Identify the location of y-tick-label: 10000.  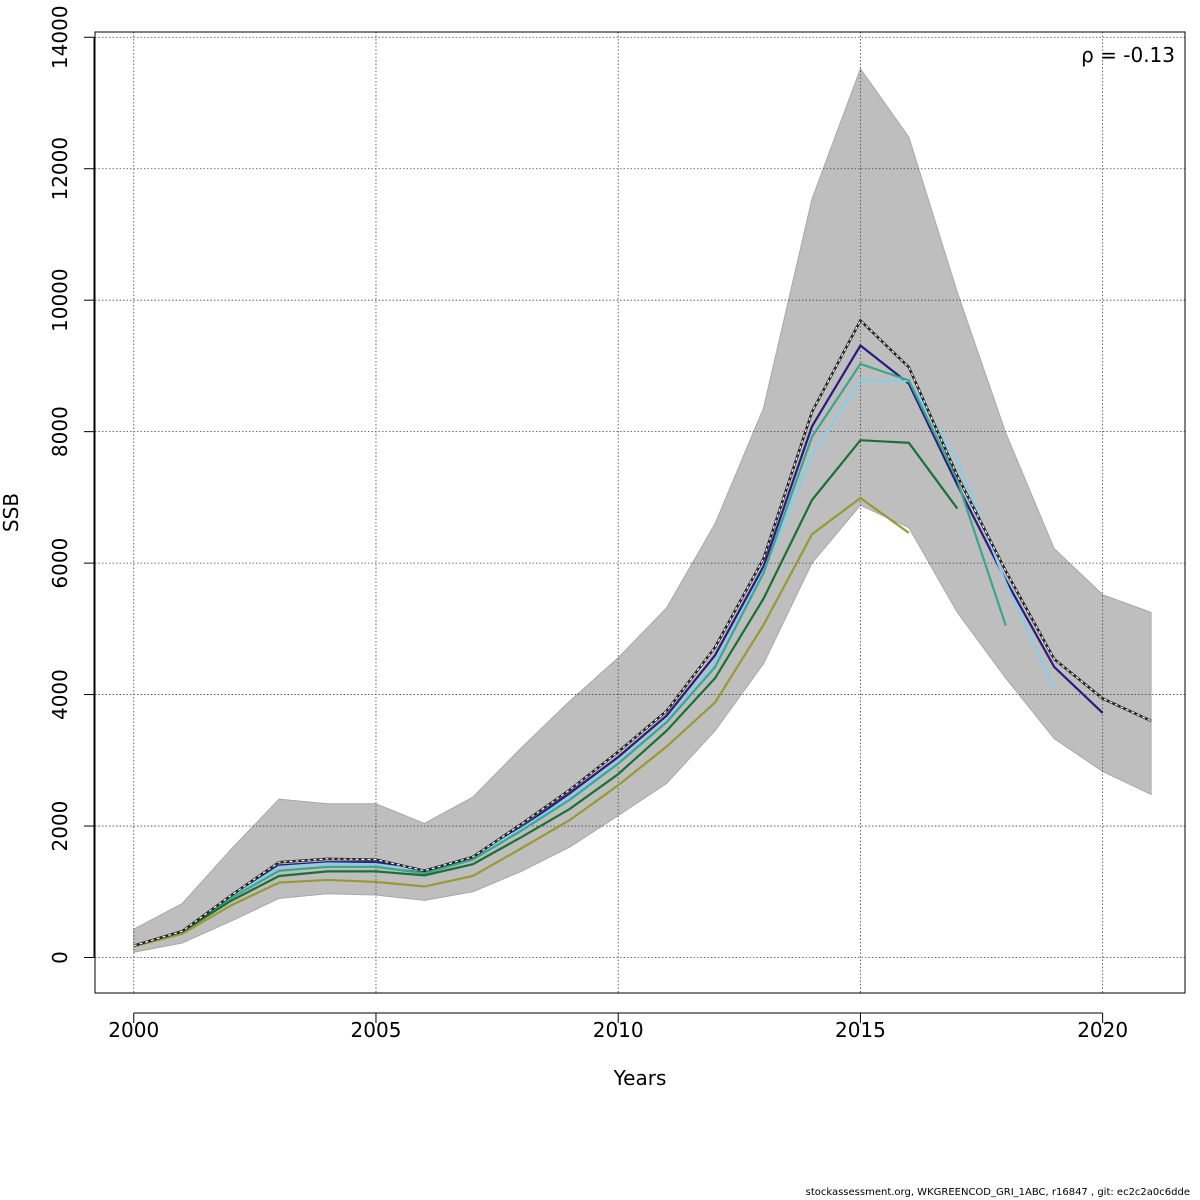
(60, 300).